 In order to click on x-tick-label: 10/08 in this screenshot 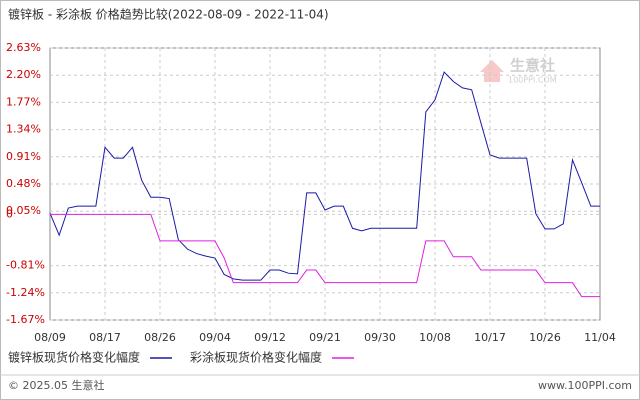, I will do `click(435, 337)`.